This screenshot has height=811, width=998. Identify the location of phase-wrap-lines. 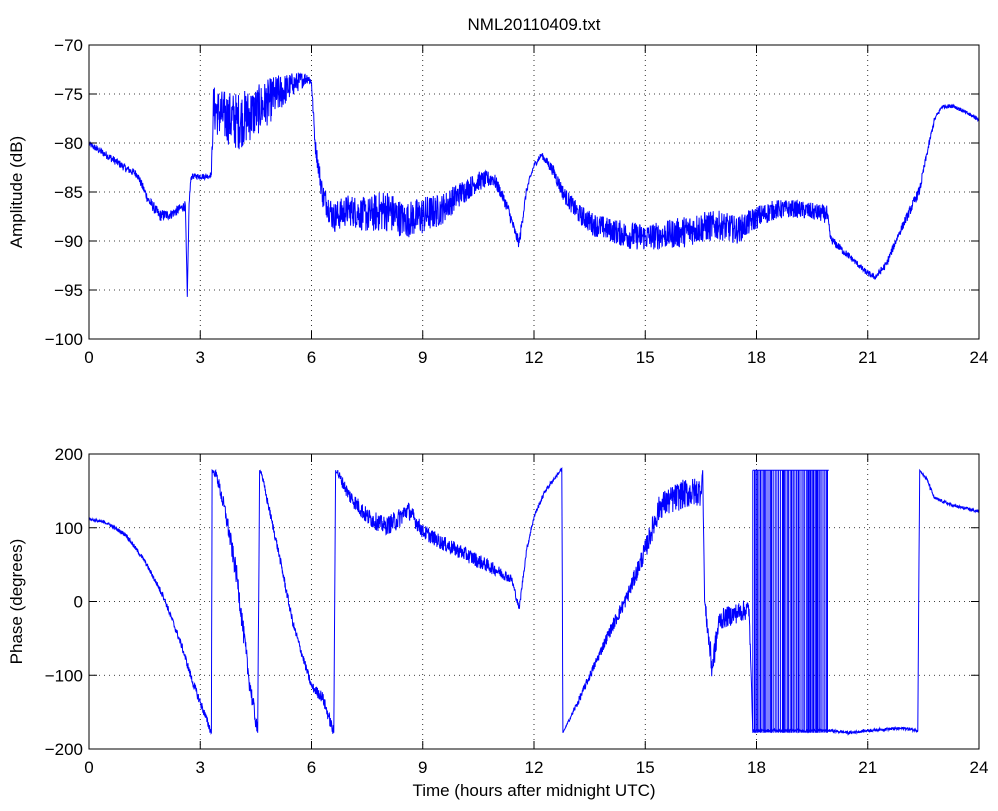
(790, 601).